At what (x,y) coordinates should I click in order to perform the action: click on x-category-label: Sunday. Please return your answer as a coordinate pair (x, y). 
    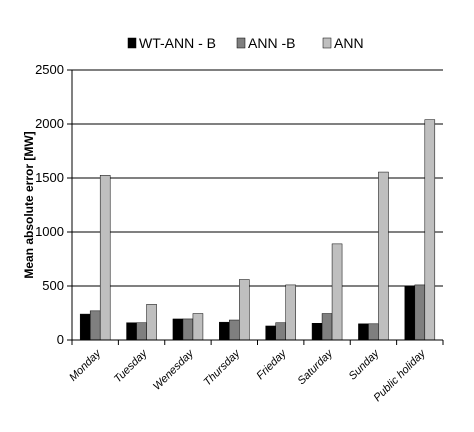
    Looking at the image, I should click on (365, 365).